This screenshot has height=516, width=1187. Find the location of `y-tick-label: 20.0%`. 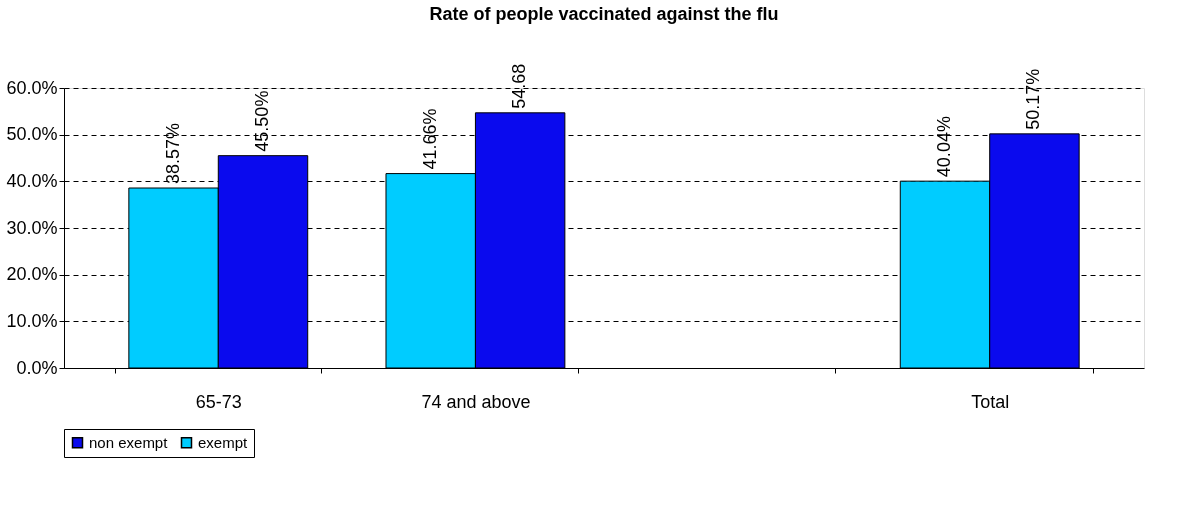

y-tick-label: 20.0% is located at coordinates (32, 274).